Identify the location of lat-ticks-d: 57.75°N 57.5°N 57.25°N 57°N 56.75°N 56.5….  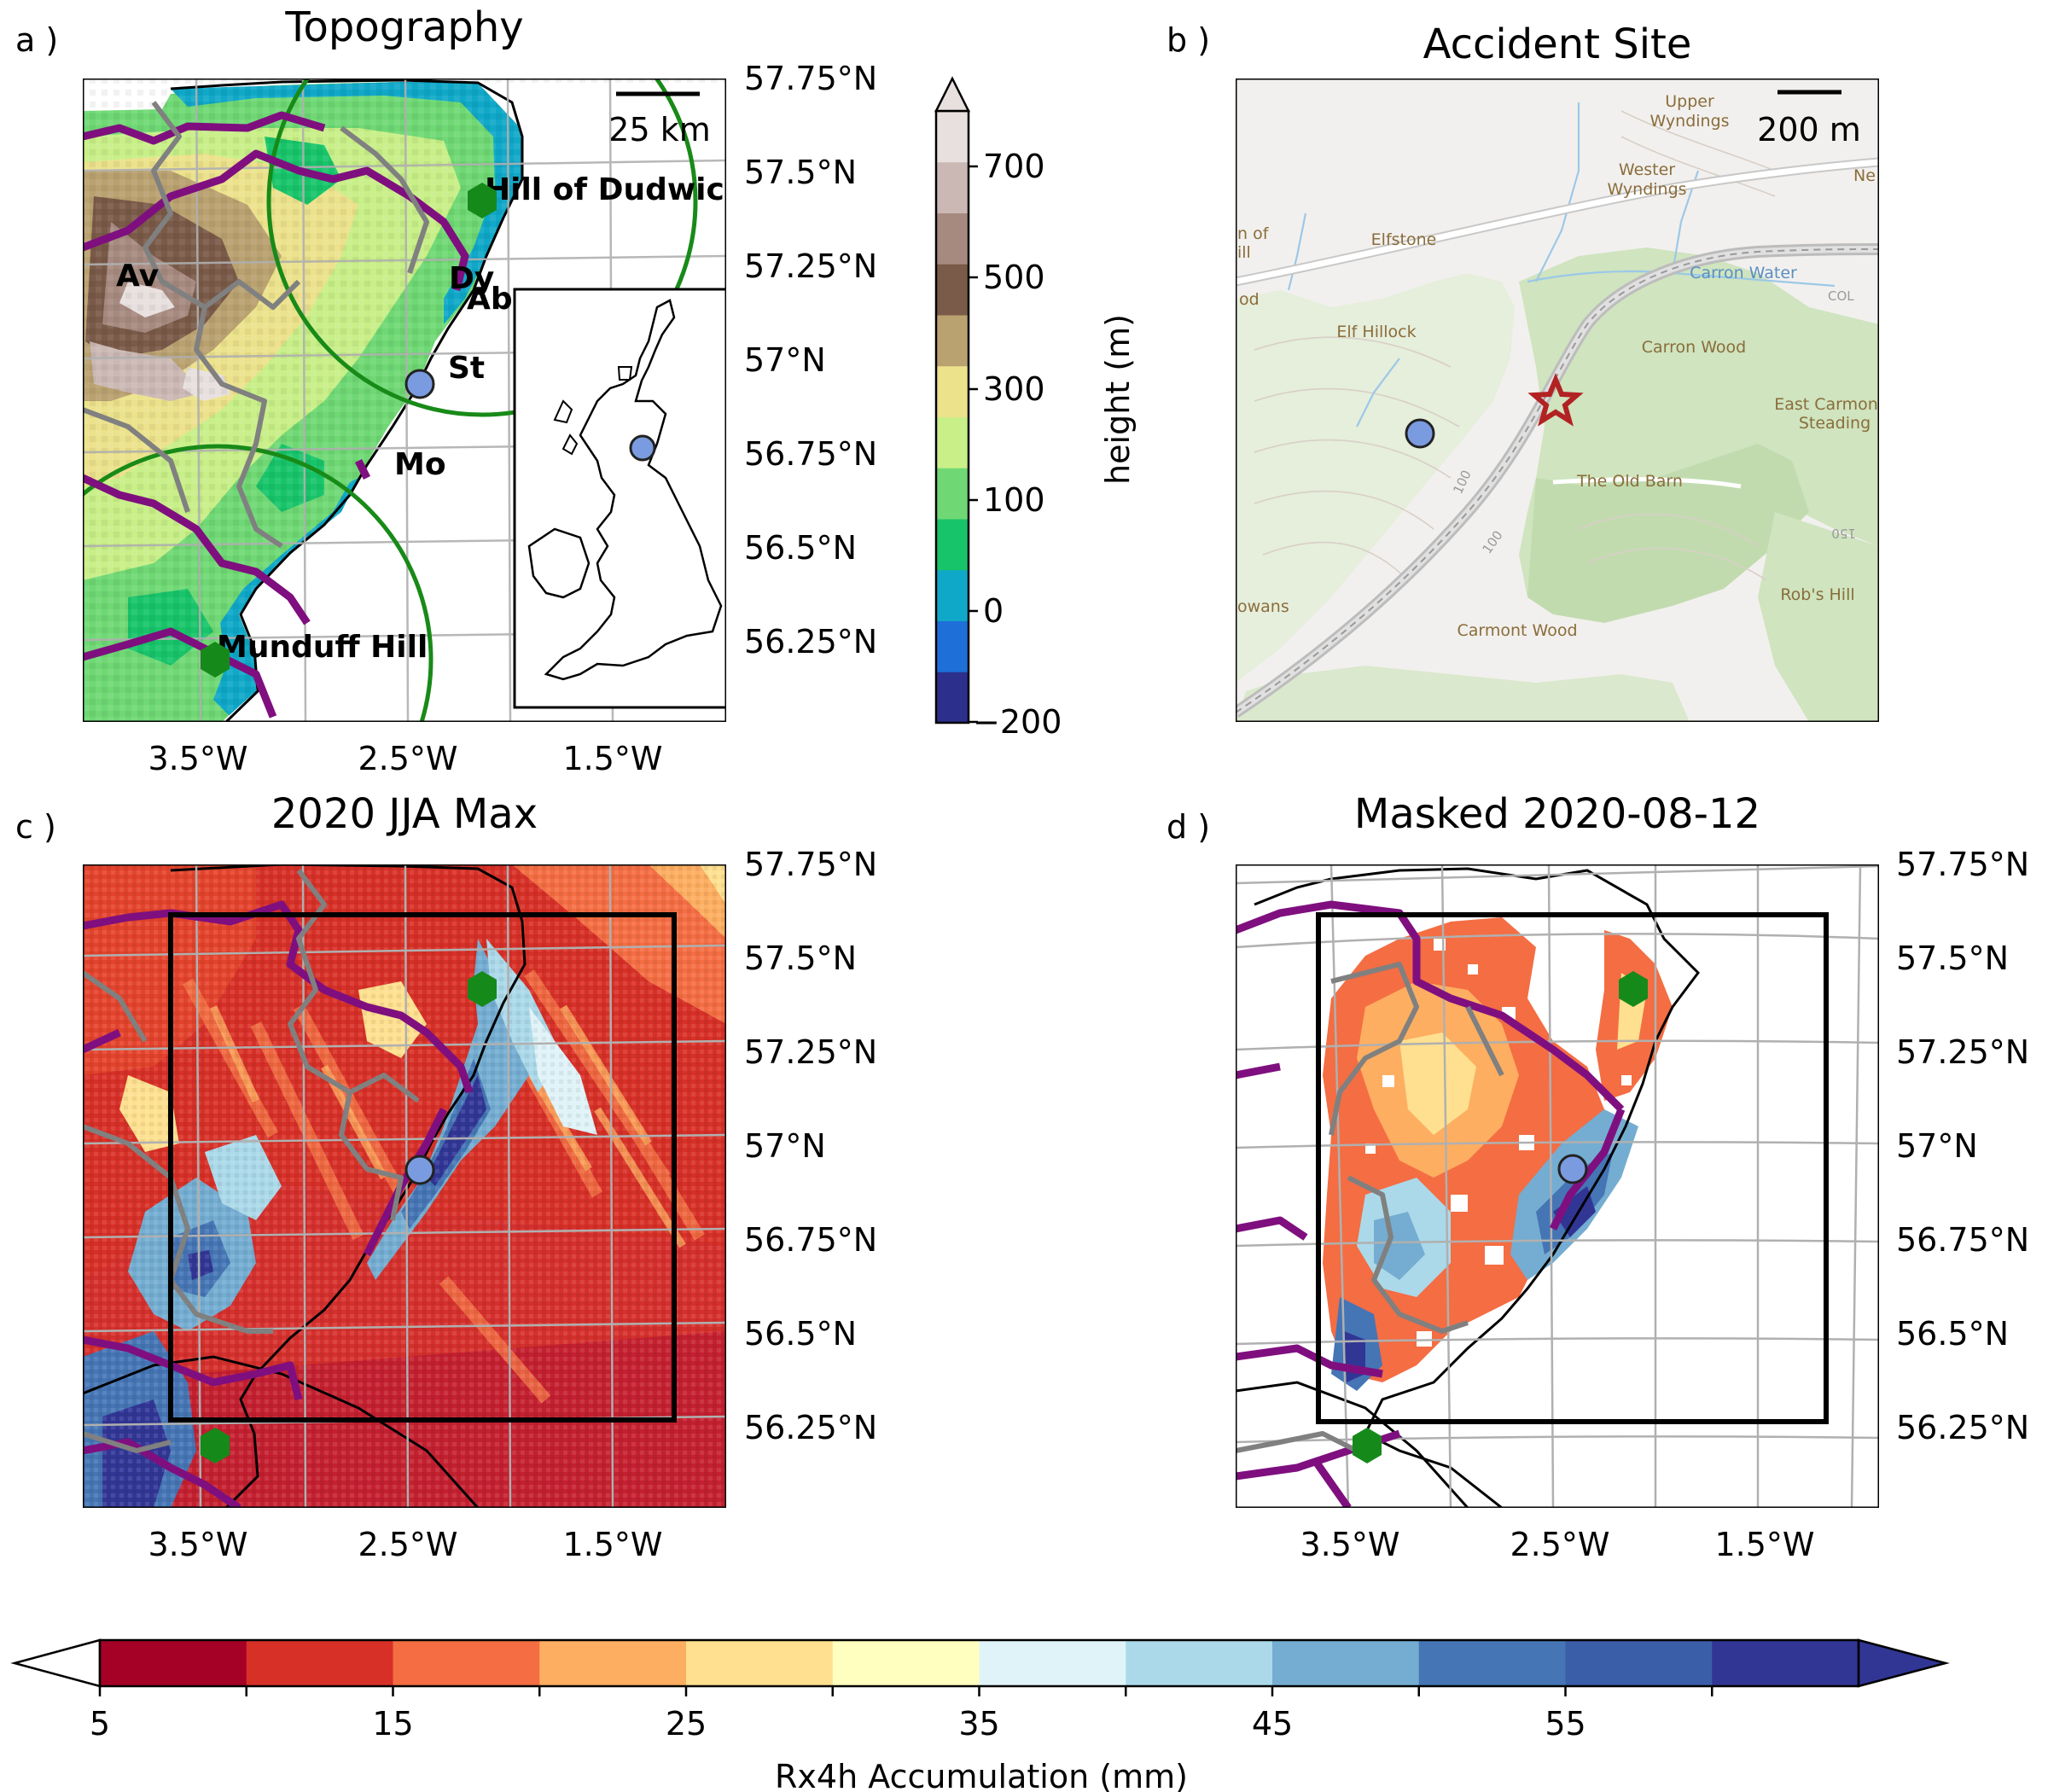
(1963, 1146).